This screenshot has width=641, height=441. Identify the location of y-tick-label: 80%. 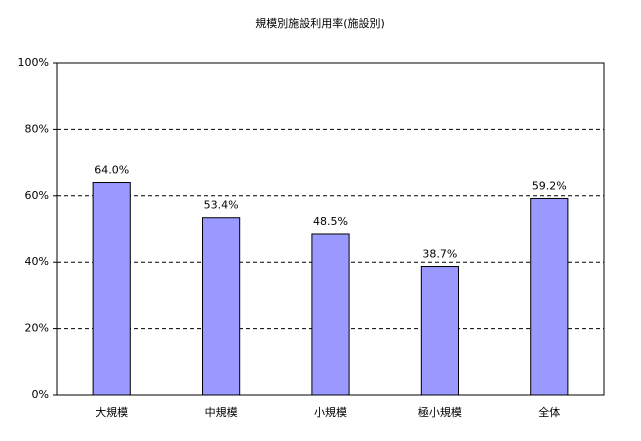
(37, 128).